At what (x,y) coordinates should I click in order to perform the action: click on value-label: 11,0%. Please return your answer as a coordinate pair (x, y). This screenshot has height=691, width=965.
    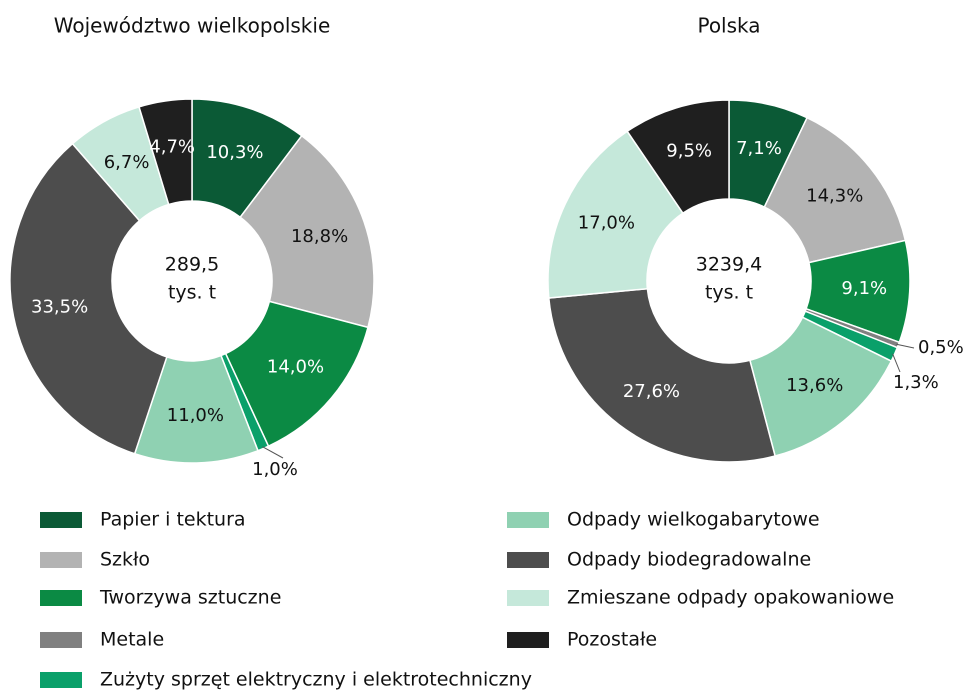
    Looking at the image, I should click on (195, 415).